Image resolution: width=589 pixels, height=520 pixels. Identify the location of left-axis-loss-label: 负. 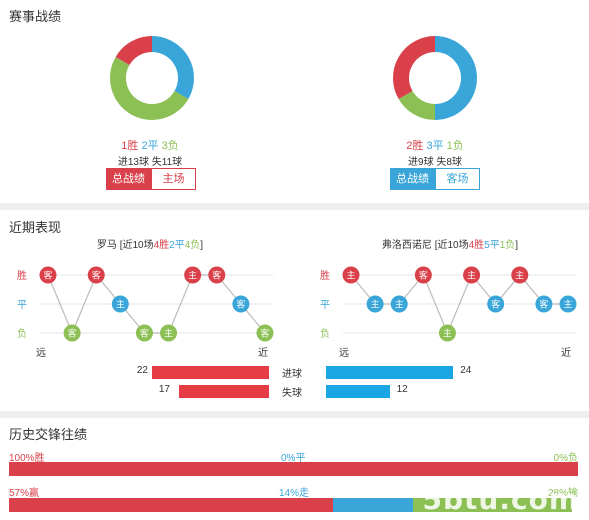
(22, 333).